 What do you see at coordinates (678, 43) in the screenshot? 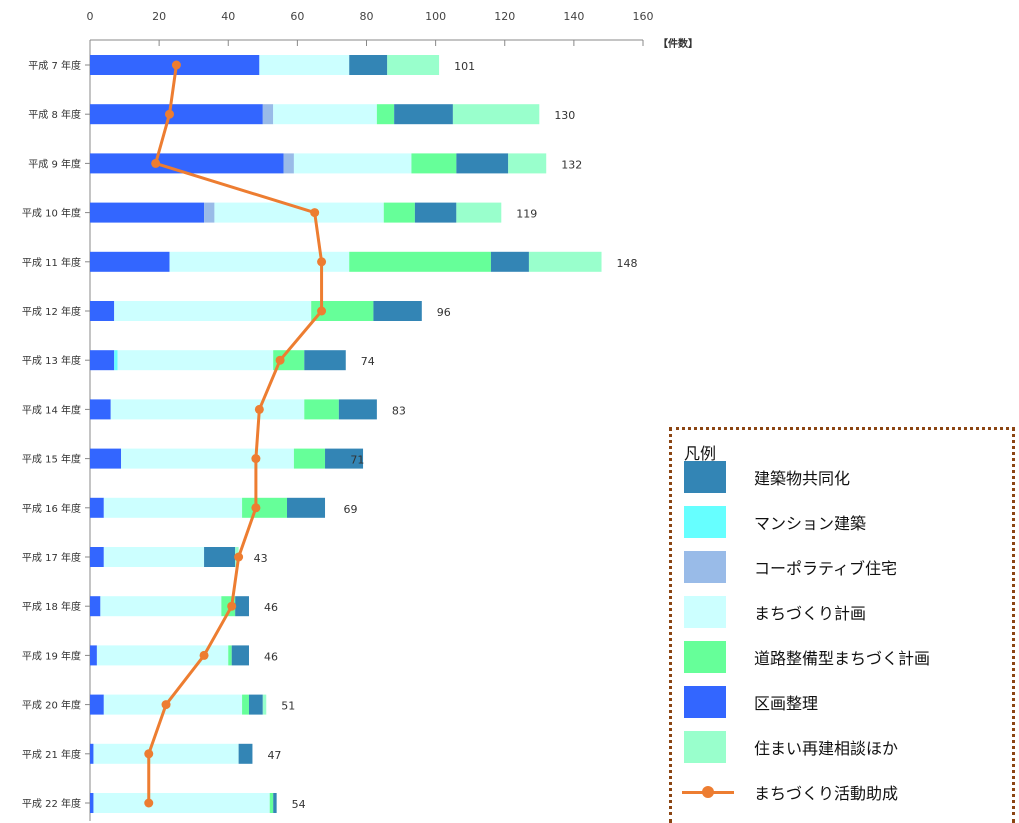
I see `unit-label: 【件数】` at bounding box center [678, 43].